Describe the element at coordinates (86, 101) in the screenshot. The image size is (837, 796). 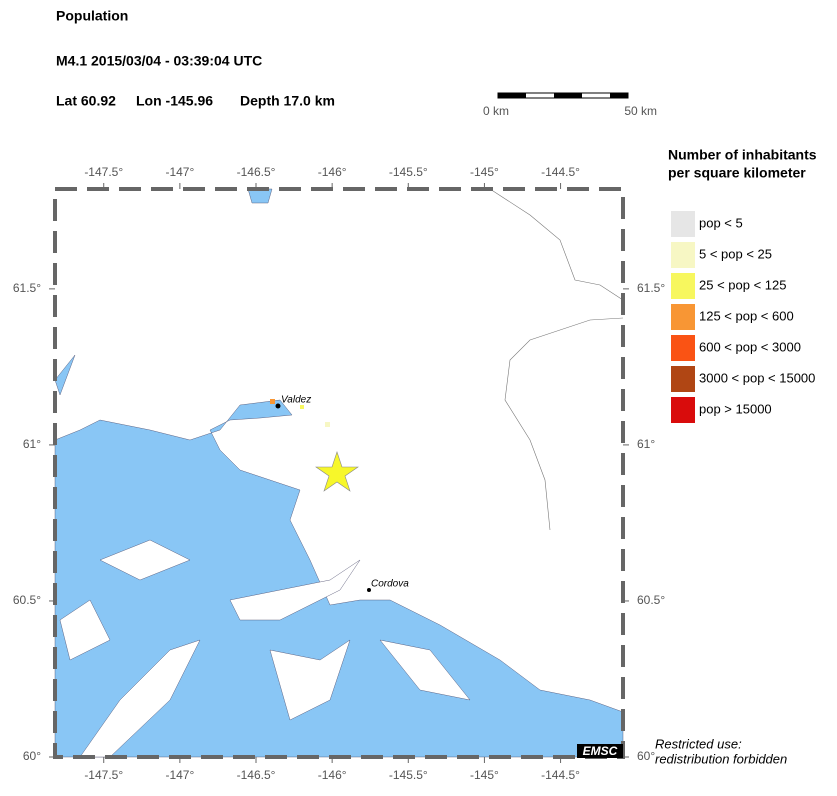
I see `lat: Lat 60.92` at that location.